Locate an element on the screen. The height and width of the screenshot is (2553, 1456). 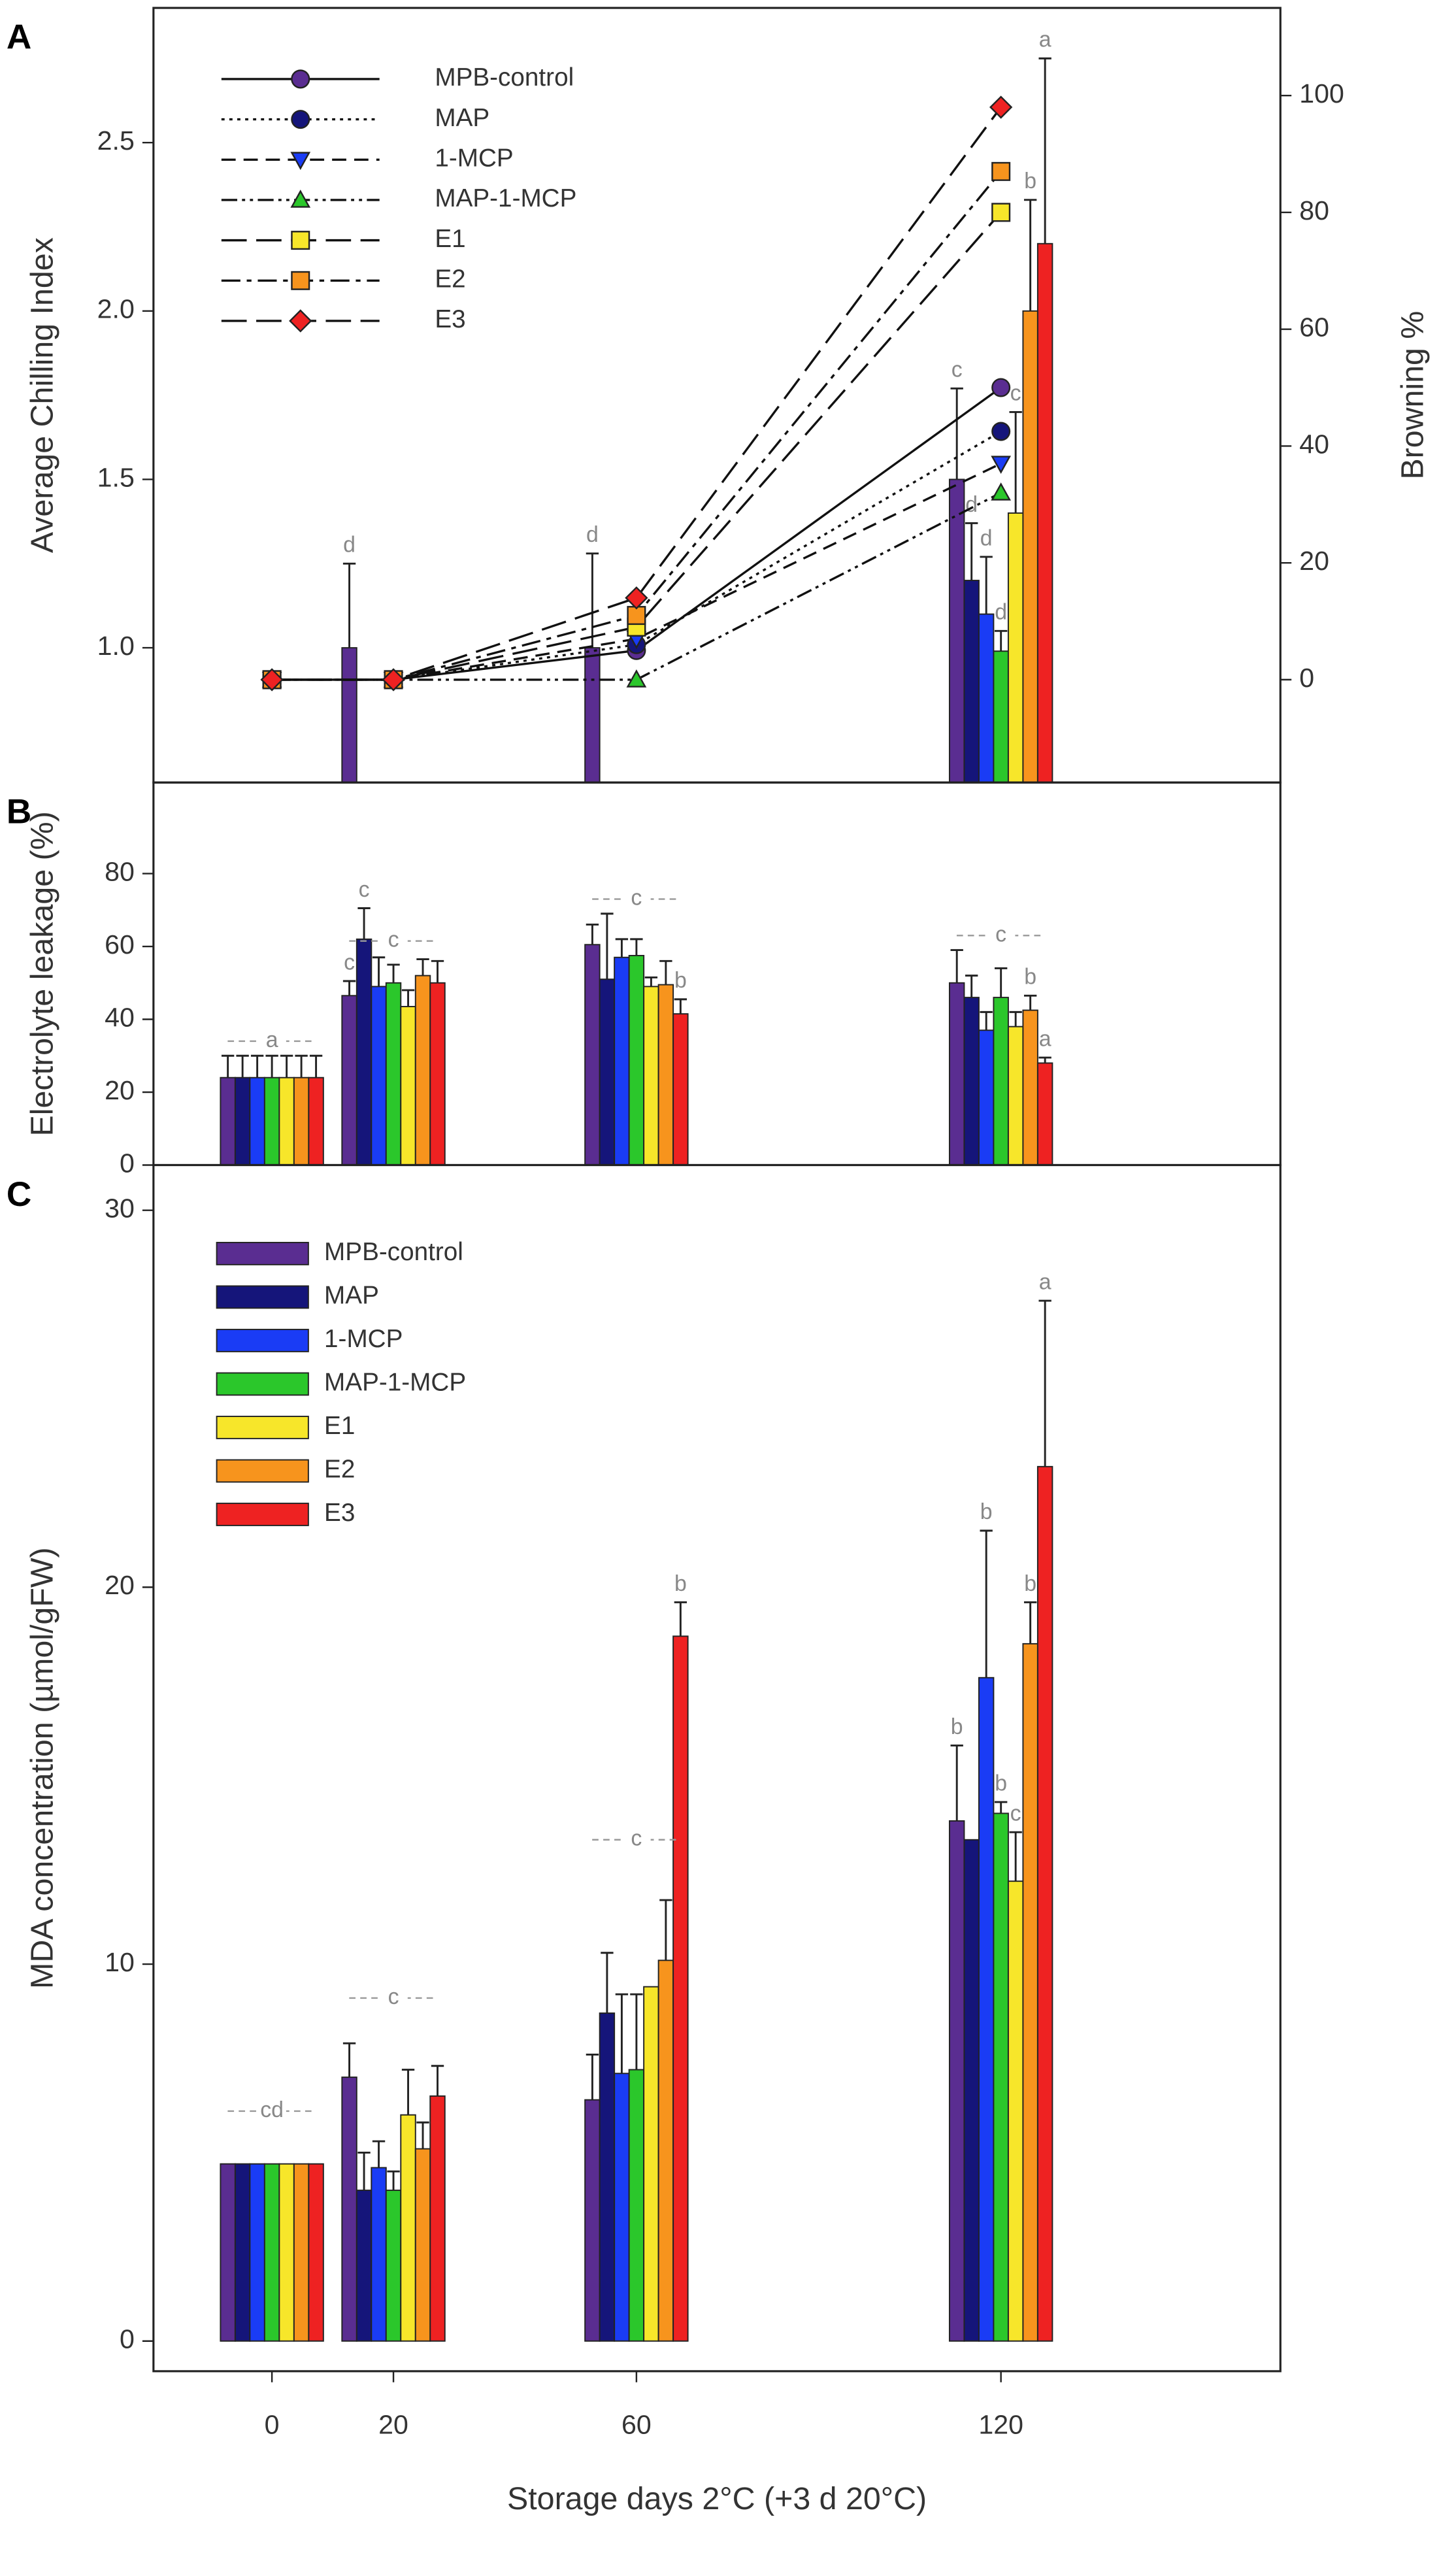
y-tick-label: 20 is located at coordinates (120, 1585).